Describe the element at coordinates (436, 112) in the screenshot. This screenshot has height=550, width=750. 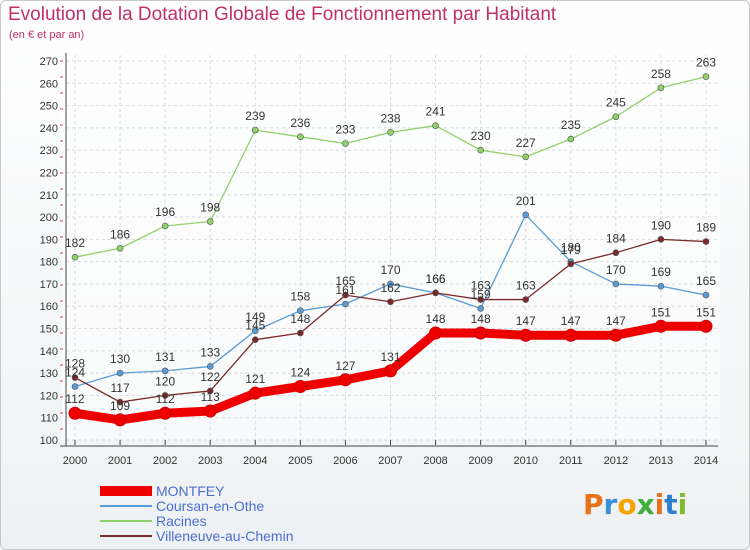
I see `data-label: 241` at that location.